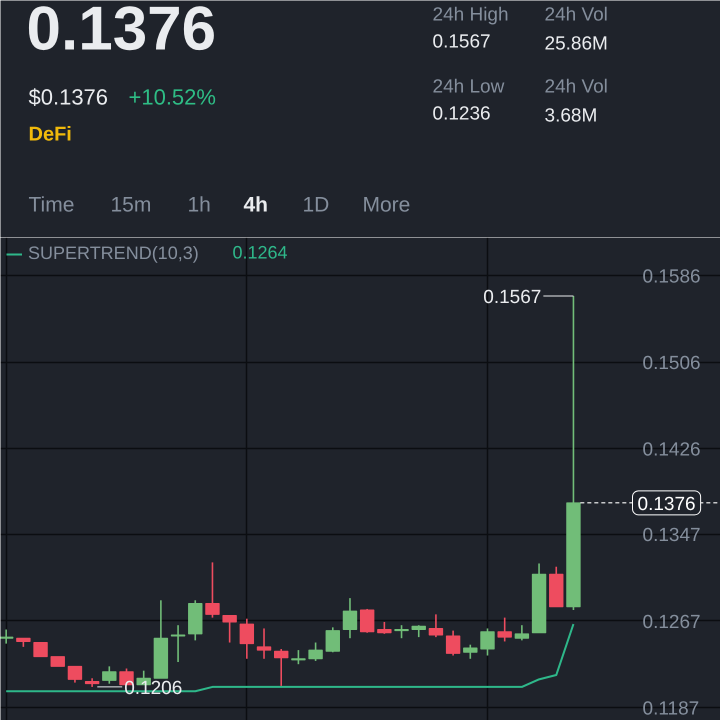  I want to click on ref-line-label: 0.1376, so click(667, 504).